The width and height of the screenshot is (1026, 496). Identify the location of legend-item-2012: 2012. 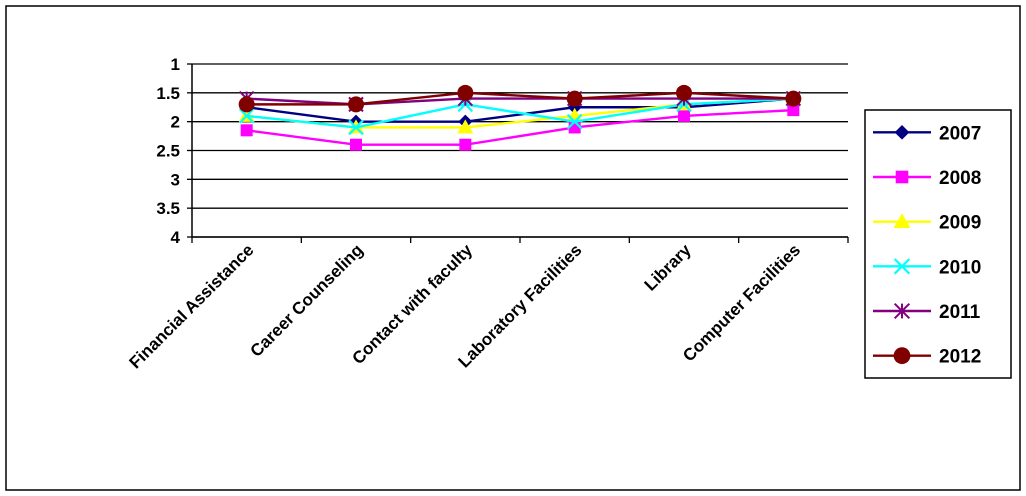
(927, 357).